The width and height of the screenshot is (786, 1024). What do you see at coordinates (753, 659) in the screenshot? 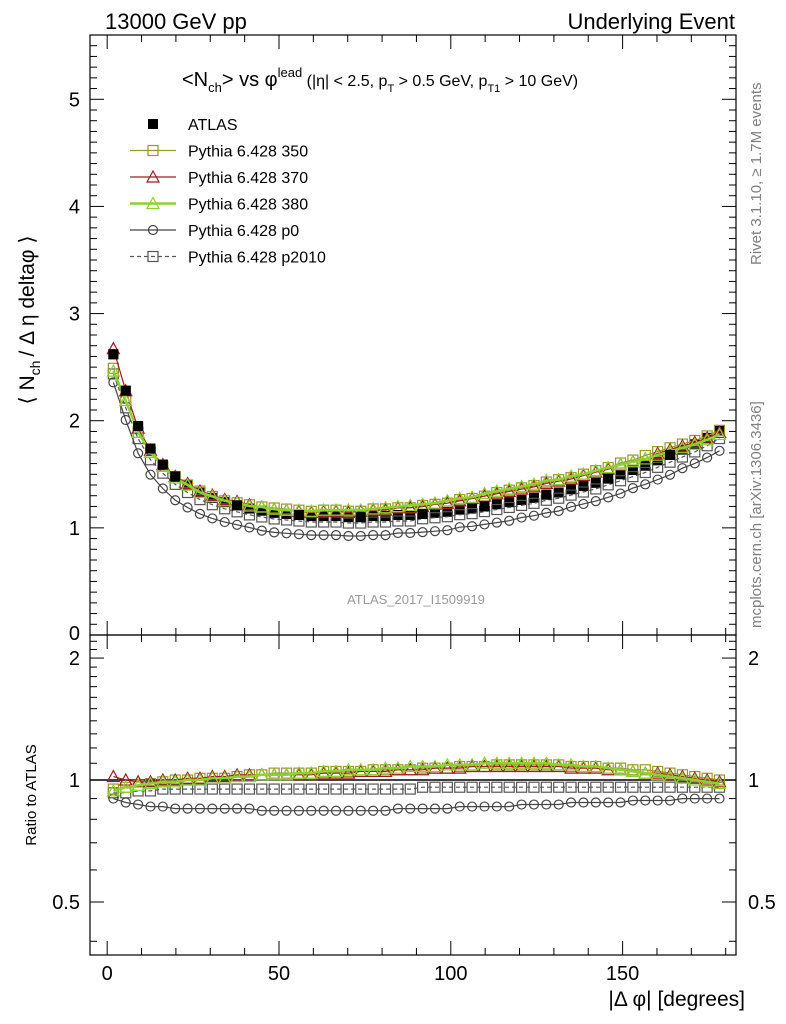
I see `ratio-y-tick-label-right: 2` at bounding box center [753, 659].